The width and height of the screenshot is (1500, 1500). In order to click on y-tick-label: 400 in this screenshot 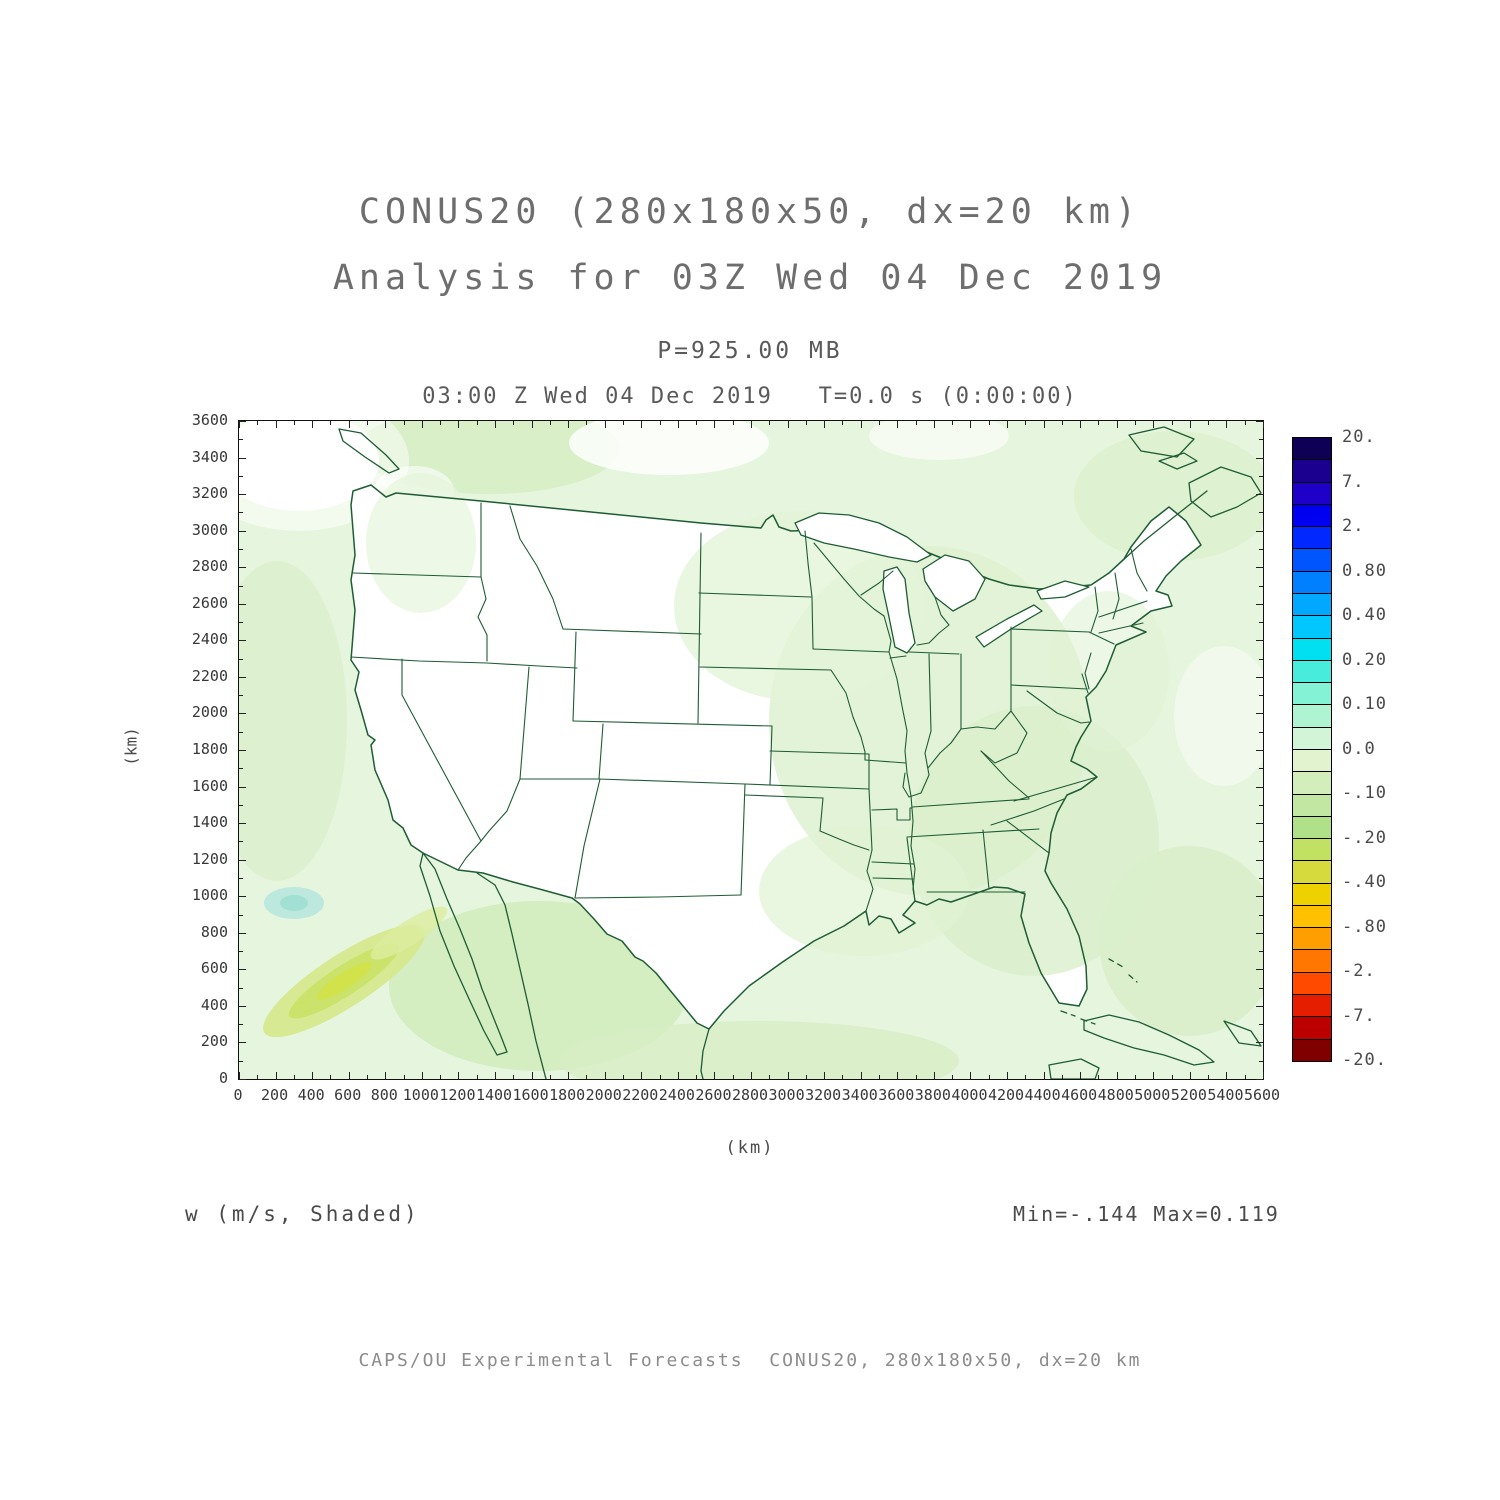, I will do `click(214, 1004)`.